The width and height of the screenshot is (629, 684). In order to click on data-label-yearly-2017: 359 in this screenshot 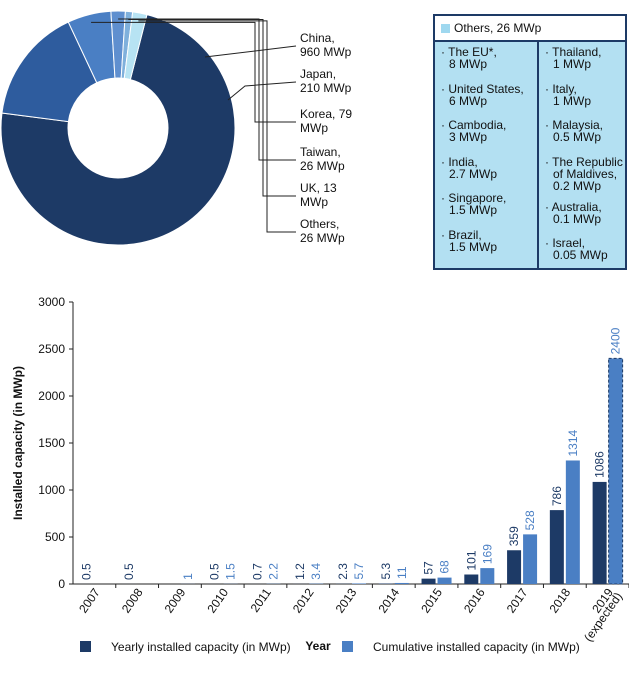, I will do `click(514, 536)`.